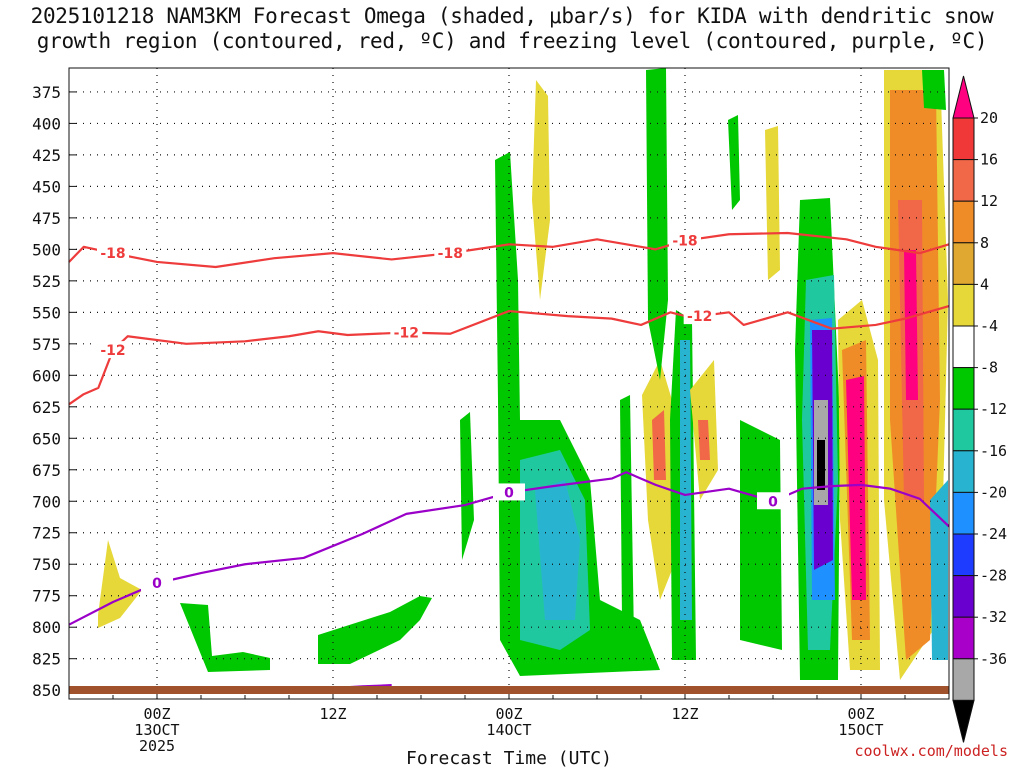 The height and width of the screenshot is (768, 1024). What do you see at coordinates (46, 533) in the screenshot?
I see `y-tick-label-725: 725` at bounding box center [46, 533].